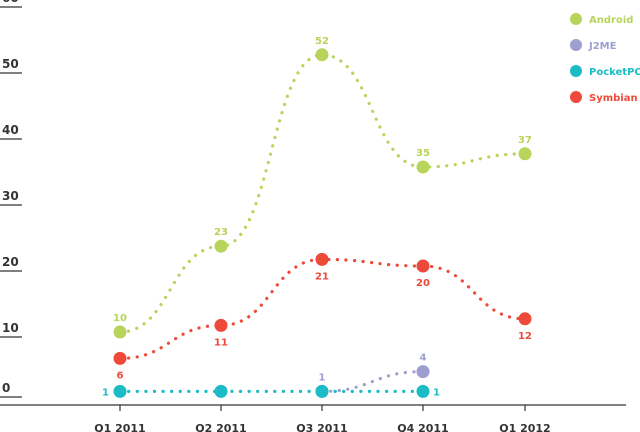 The width and height of the screenshot is (640, 432). I want to click on y-tick-label: 10, so click(10, 328).